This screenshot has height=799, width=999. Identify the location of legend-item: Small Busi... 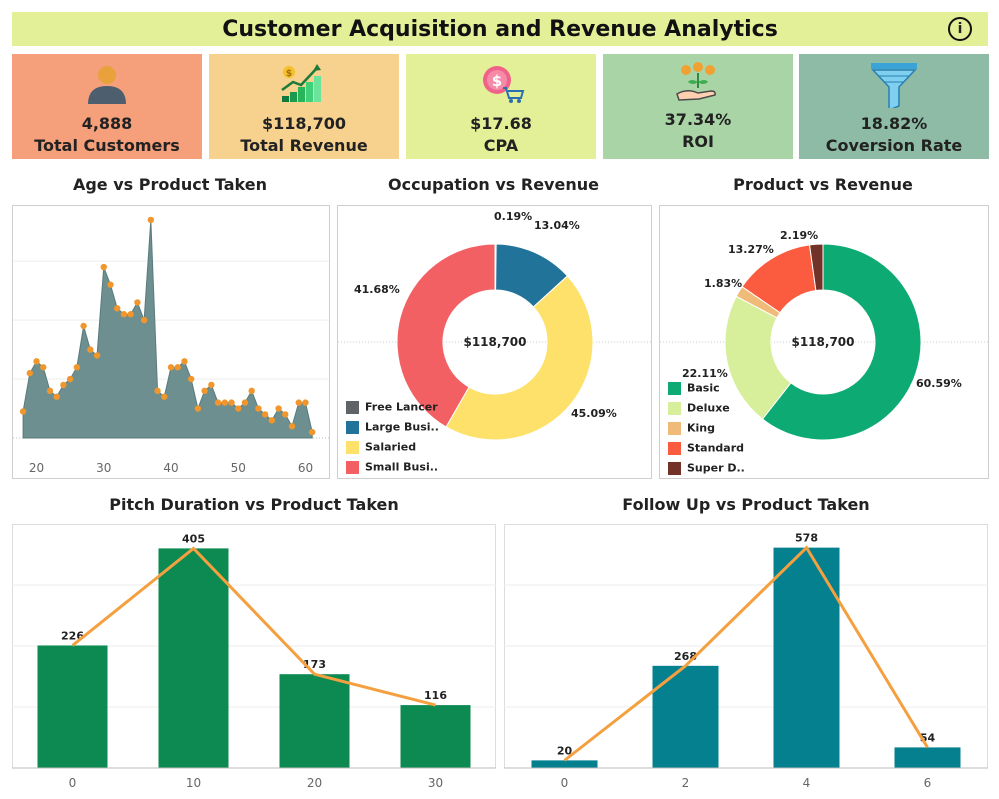
(392, 467).